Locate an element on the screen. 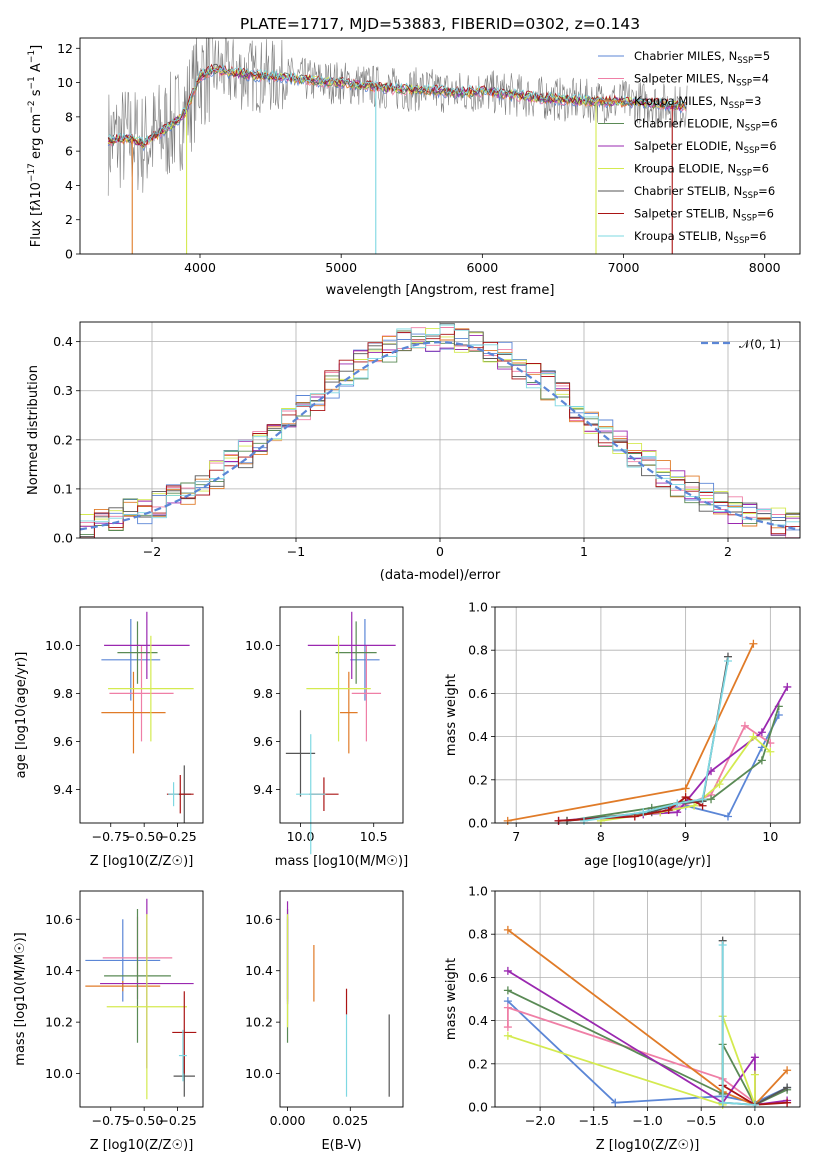  x-tick-label: 0.025 is located at coordinates (350, 1120).